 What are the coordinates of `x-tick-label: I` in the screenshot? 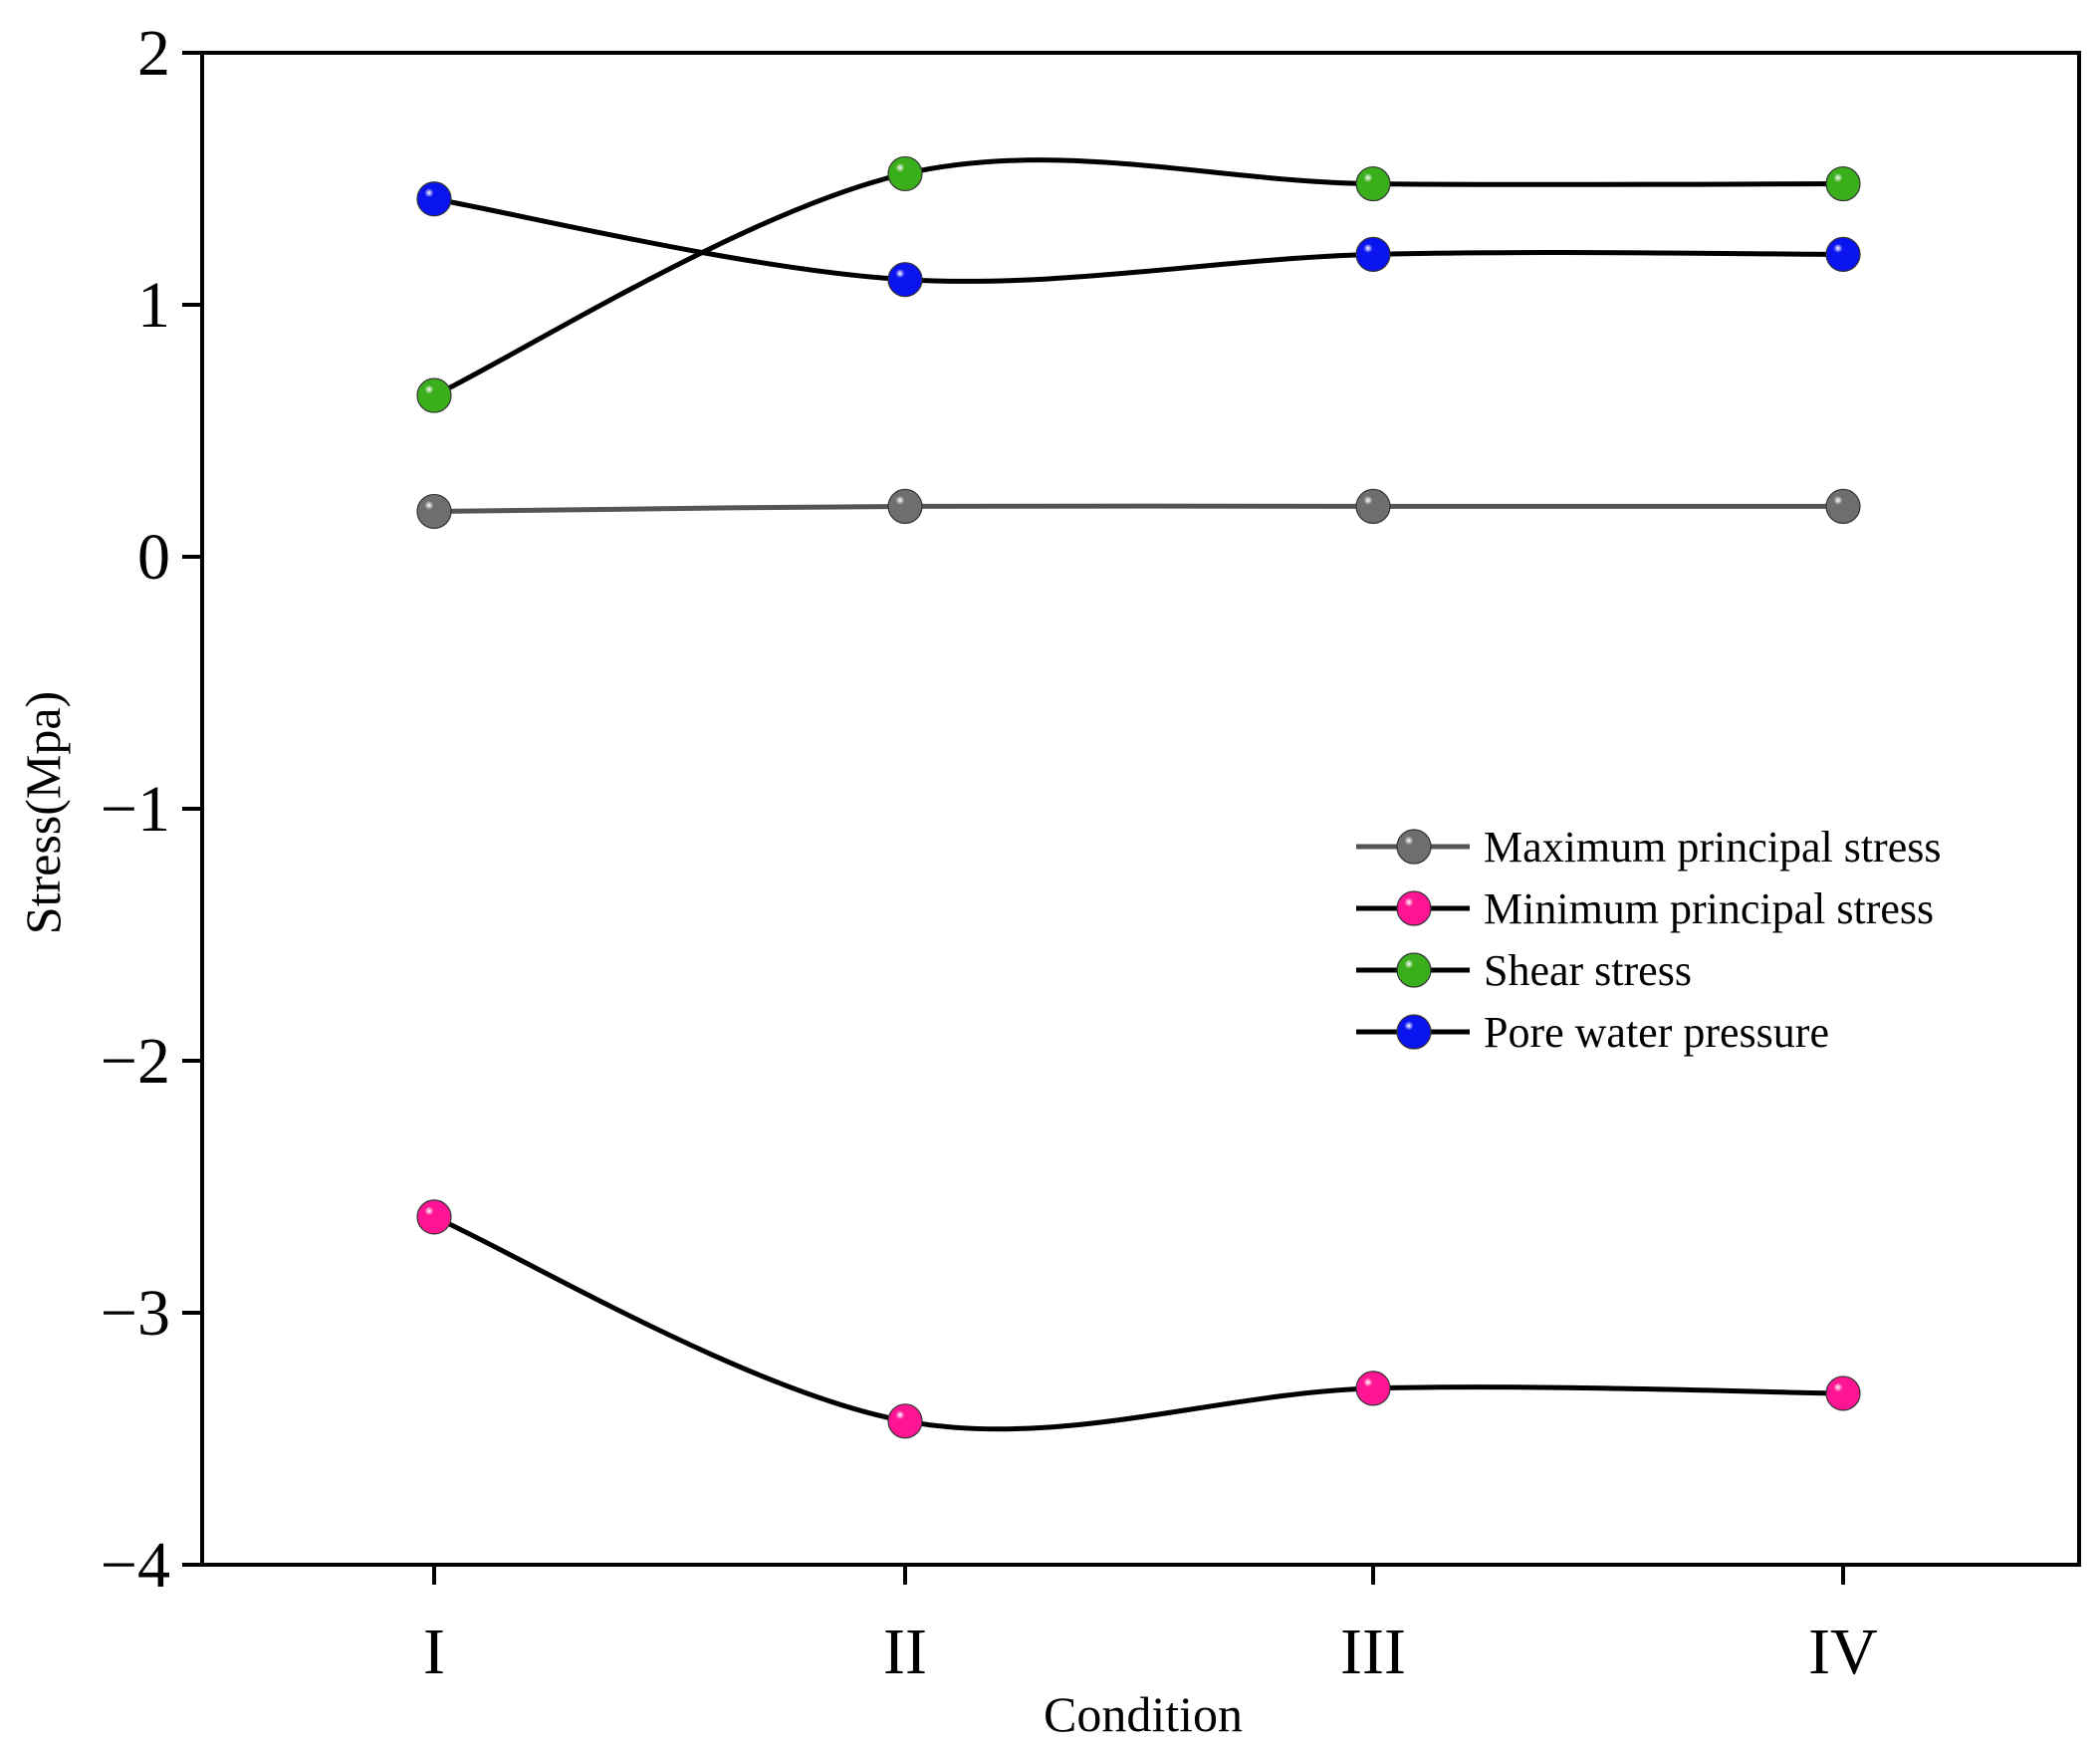 It's located at (434, 1652).